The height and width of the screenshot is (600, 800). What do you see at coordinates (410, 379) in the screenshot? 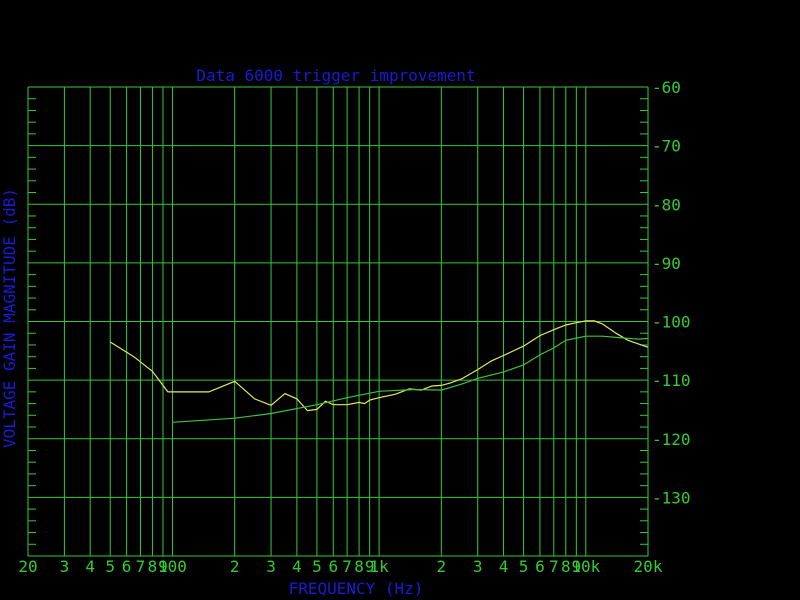
I see `series-line-reference` at bounding box center [410, 379].